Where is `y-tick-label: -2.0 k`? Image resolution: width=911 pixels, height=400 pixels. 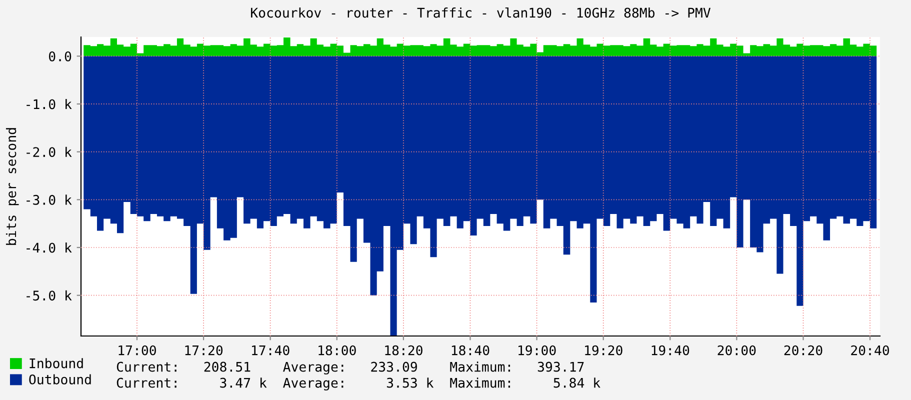
y-tick-label: -2.0 k is located at coordinates (49, 152).